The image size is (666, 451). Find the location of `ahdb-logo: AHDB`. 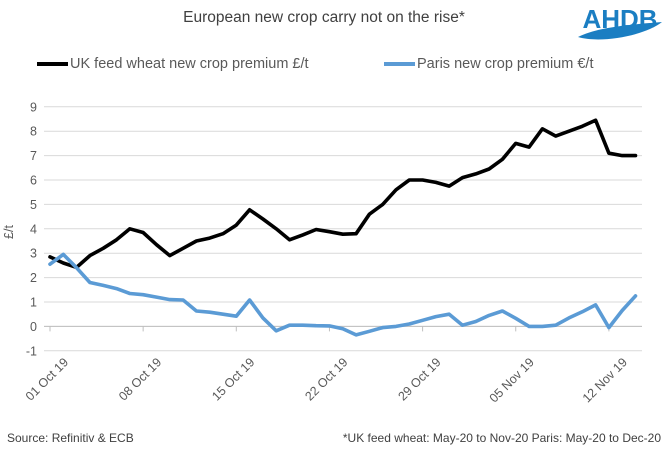

ahdb-logo: AHDB is located at coordinates (620, 22).